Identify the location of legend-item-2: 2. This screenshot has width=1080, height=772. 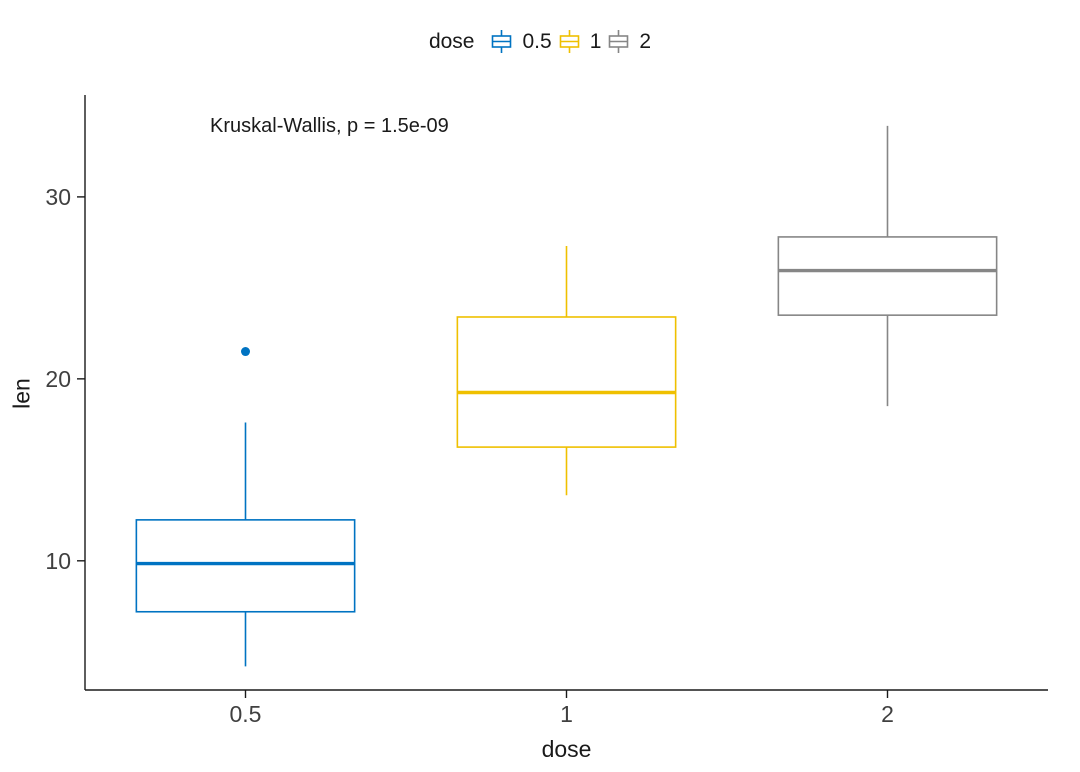
(628, 41).